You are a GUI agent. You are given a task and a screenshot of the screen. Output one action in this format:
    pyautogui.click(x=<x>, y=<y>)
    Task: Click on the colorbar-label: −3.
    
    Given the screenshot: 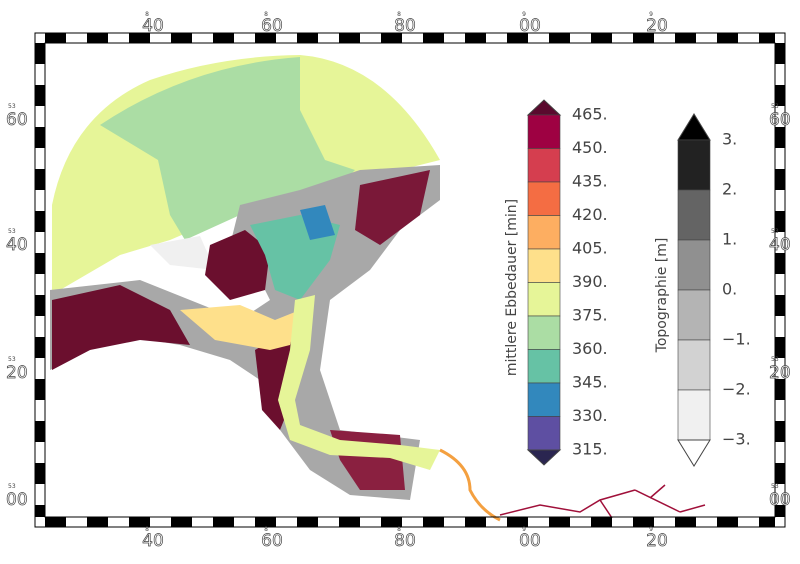 What is the action you would take?
    pyautogui.click(x=736, y=439)
    